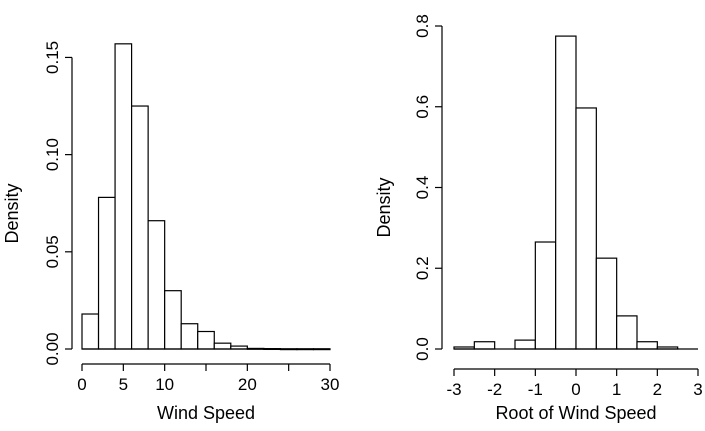 Image resolution: width=705 pixels, height=431 pixels. What do you see at coordinates (123, 384) in the screenshot?
I see `x-tick-label: 5` at bounding box center [123, 384].